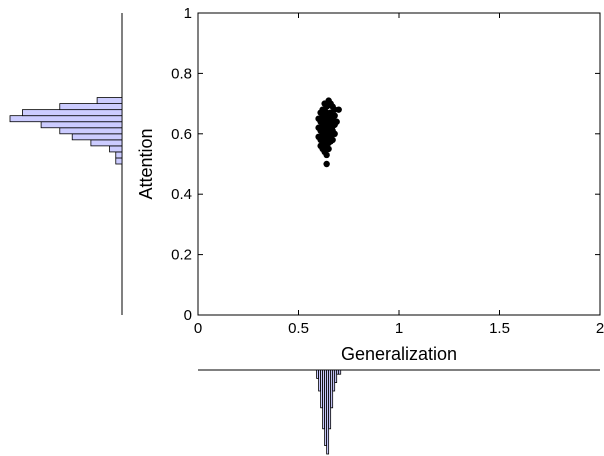  I want to click on y-tick-label: 0, so click(188, 315).